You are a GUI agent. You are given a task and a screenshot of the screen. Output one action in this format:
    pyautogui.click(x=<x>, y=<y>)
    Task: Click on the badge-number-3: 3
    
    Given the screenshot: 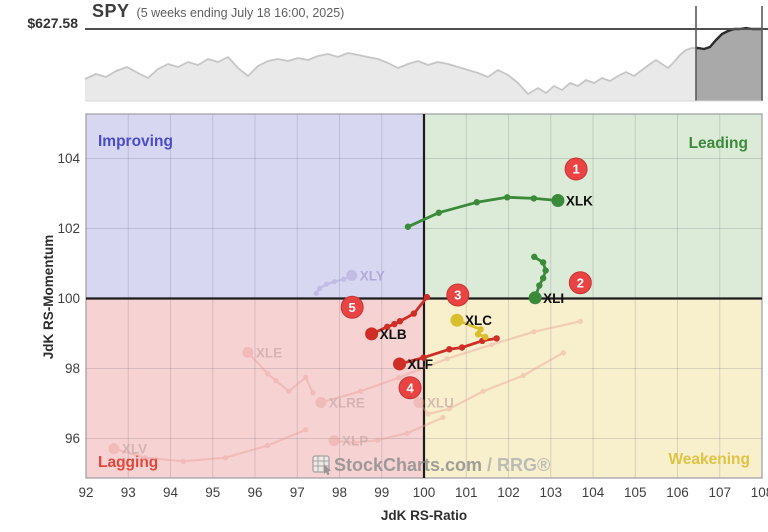 What is the action you would take?
    pyautogui.click(x=457, y=295)
    